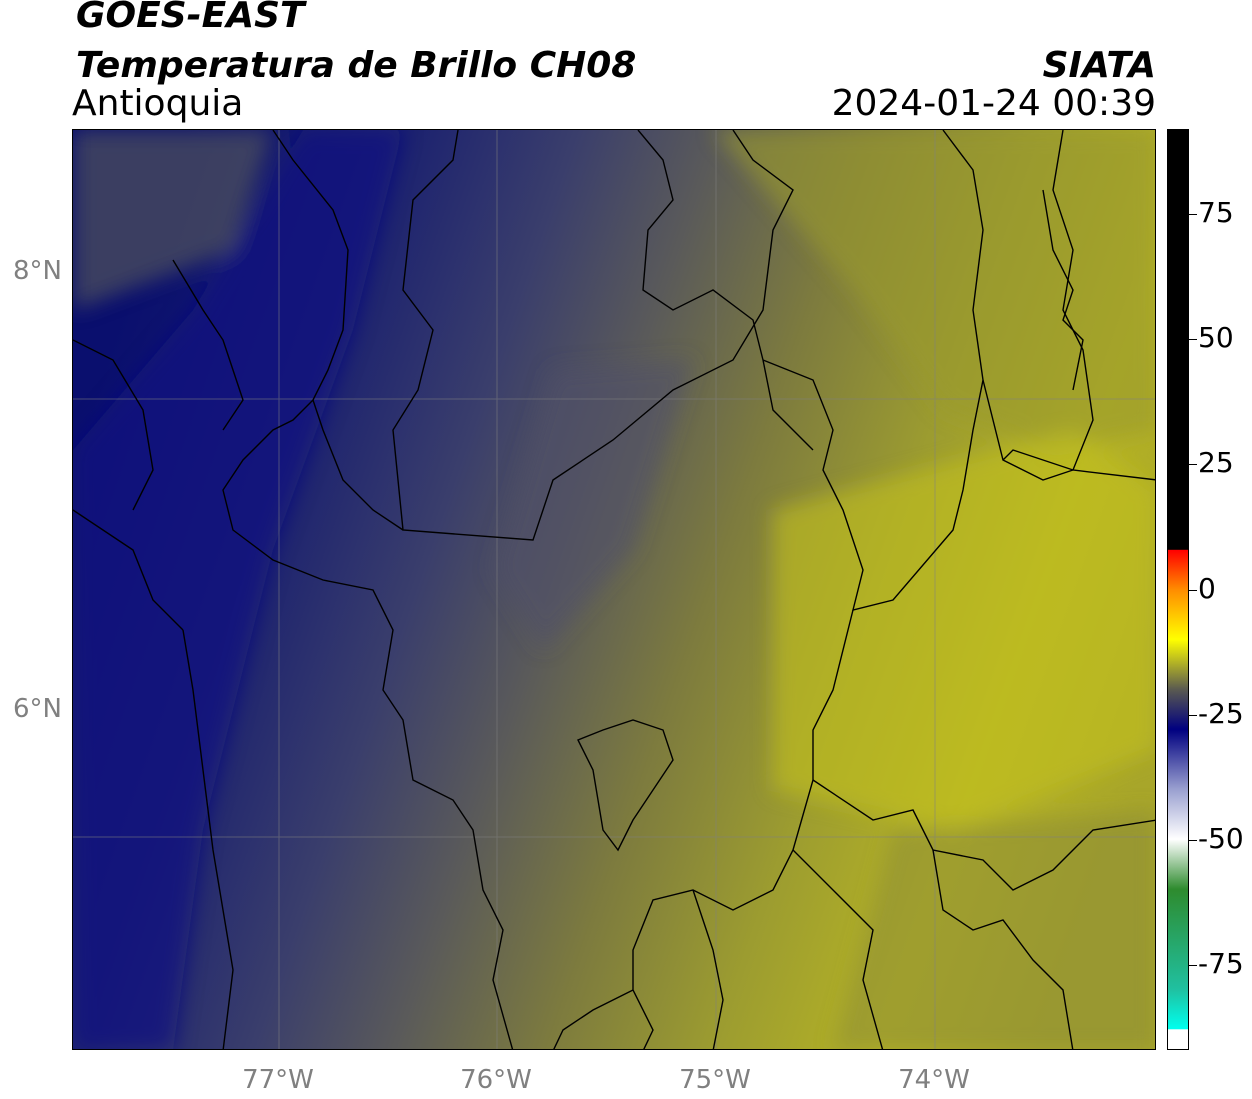 This screenshot has width=1252, height=1099. I want to click on colorbar-tick-label: 75, so click(1216, 212).